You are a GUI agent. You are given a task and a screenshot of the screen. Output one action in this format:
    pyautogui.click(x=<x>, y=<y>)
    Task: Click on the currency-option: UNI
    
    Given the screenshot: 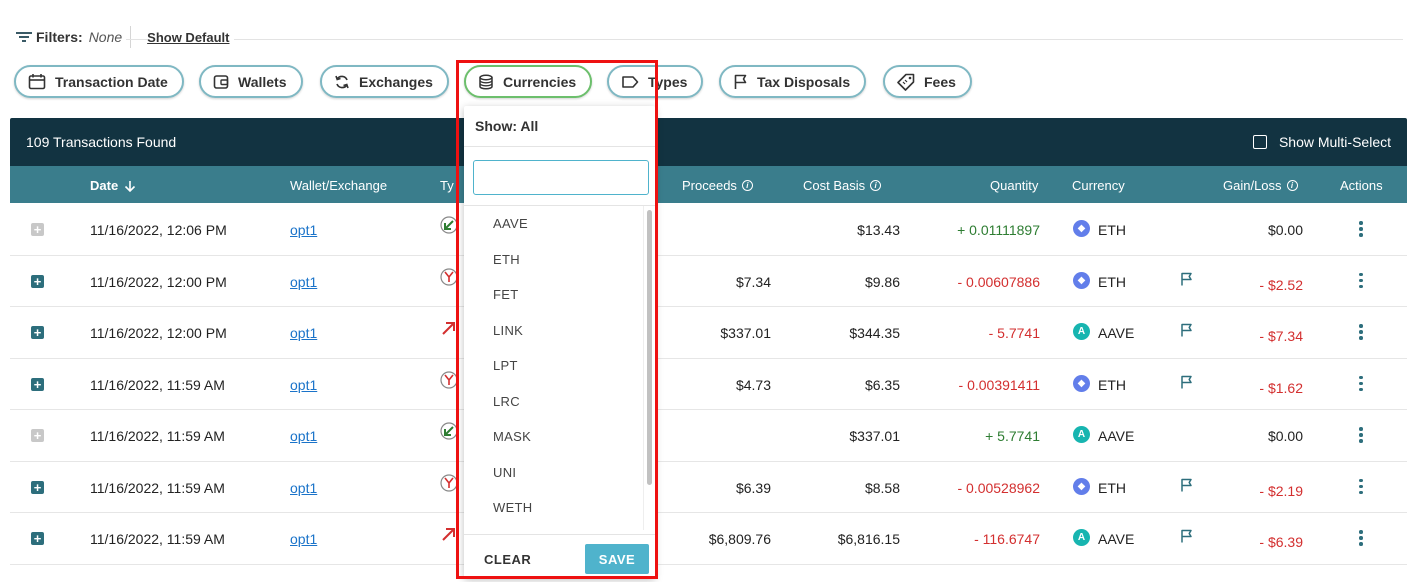 What is the action you would take?
    pyautogui.click(x=505, y=472)
    